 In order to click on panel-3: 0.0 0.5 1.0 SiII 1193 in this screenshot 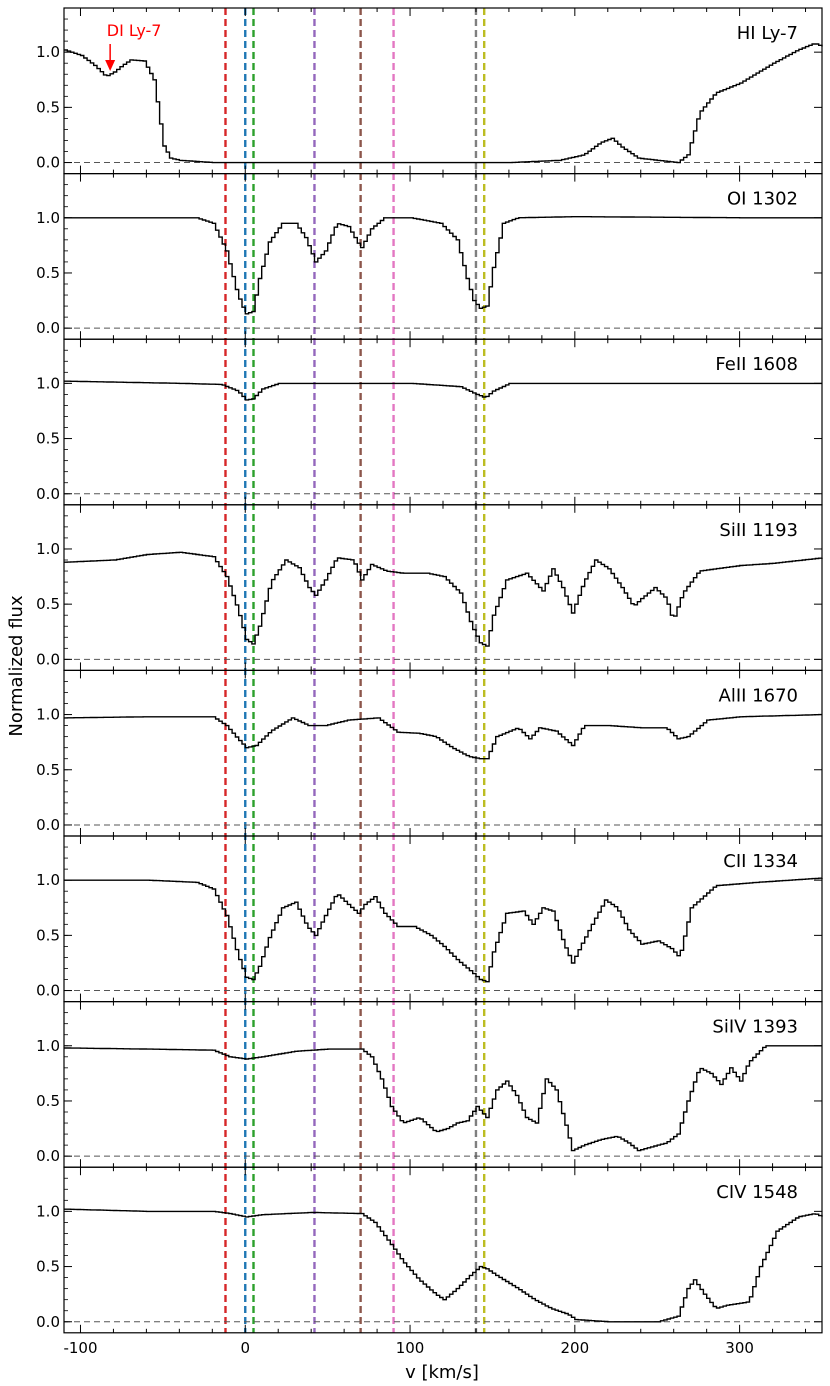, I will do `click(429, 587)`.